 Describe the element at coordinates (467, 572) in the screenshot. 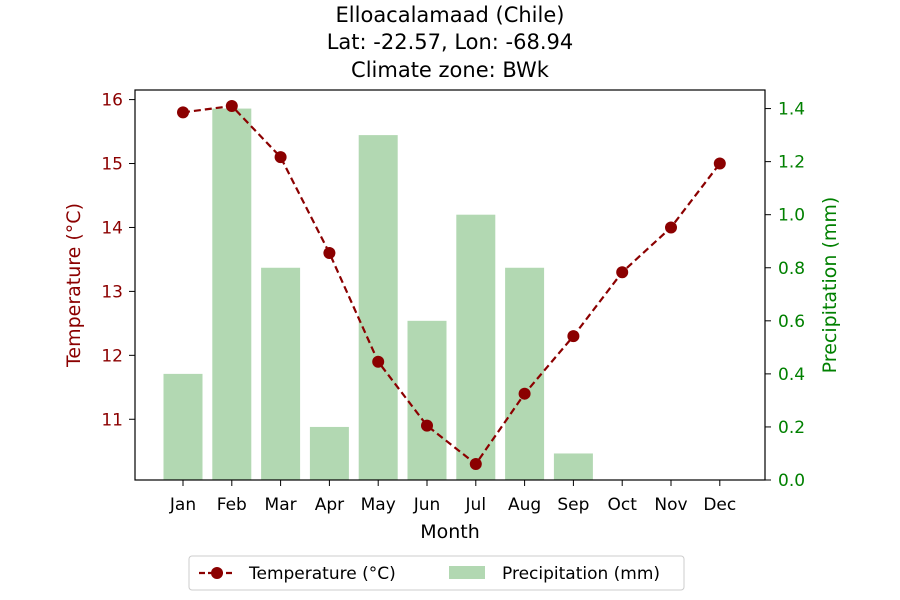

I see `legend-precipitation-swatch` at that location.